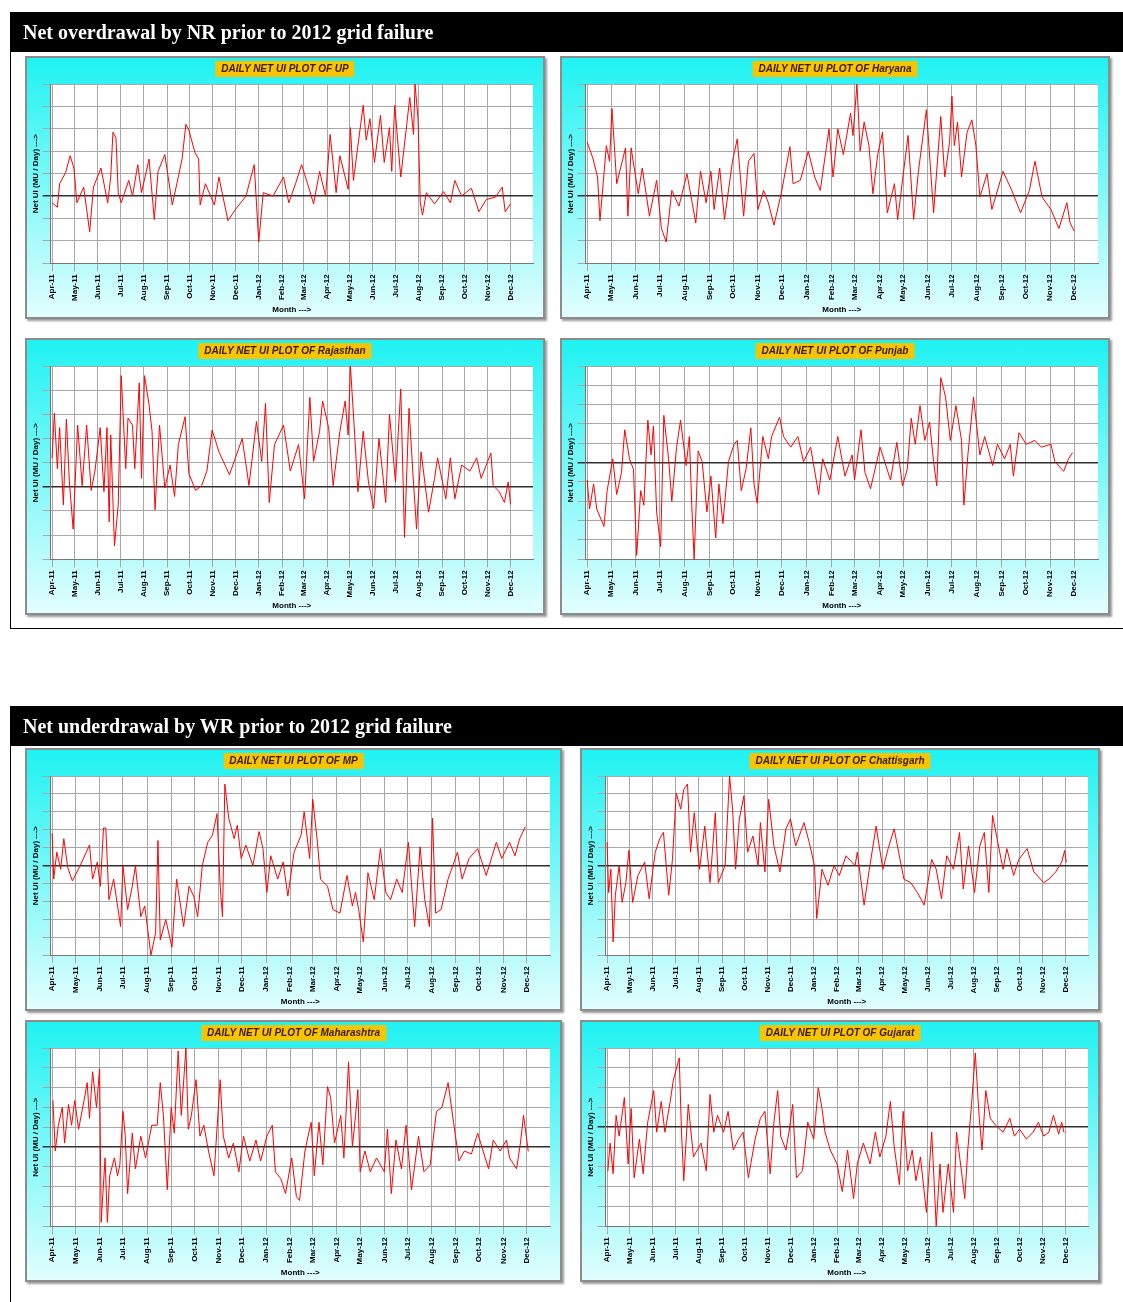  What do you see at coordinates (840, 761) in the screenshot?
I see `chart-title: DAILY NET UI PLOT OF Chattisgarh` at bounding box center [840, 761].